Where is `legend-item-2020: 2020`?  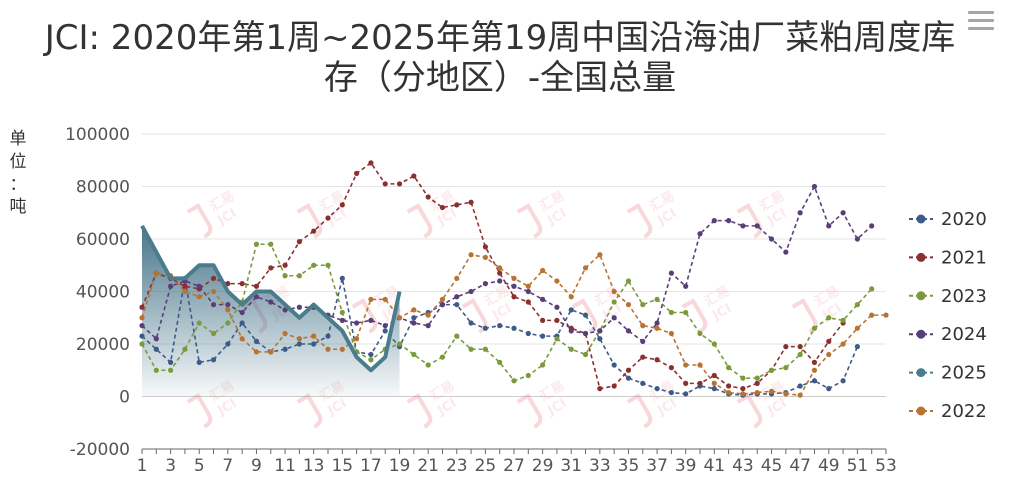
legend-item-2020: 2020 is located at coordinates (948, 219).